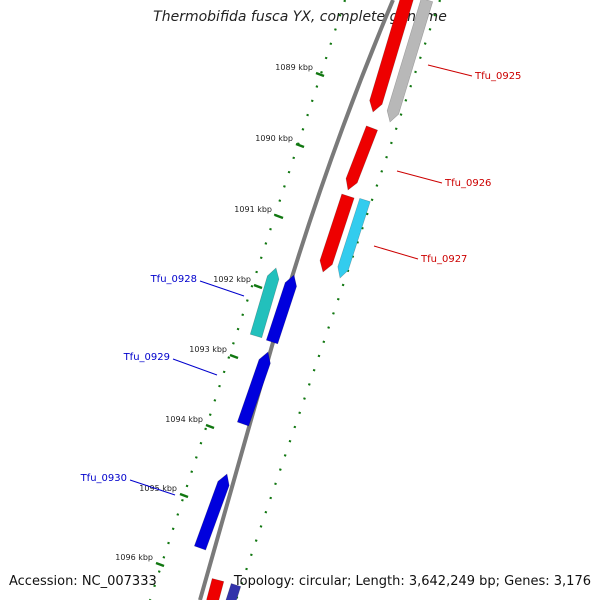  I want to click on kbp-label: 1095 kbp, so click(158, 488).